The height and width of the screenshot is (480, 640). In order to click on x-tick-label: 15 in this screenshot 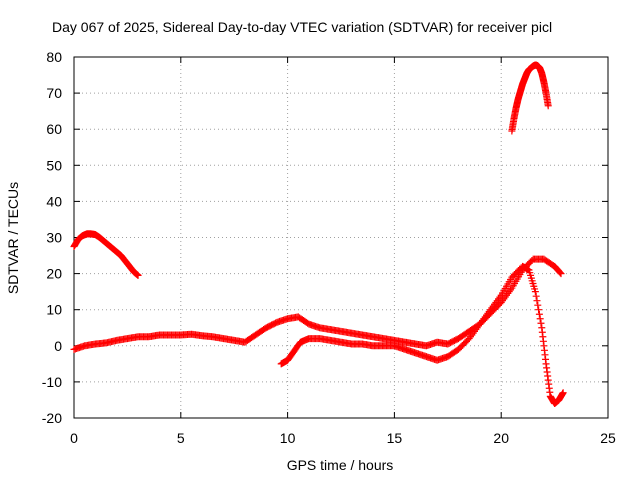, I will do `click(395, 438)`.